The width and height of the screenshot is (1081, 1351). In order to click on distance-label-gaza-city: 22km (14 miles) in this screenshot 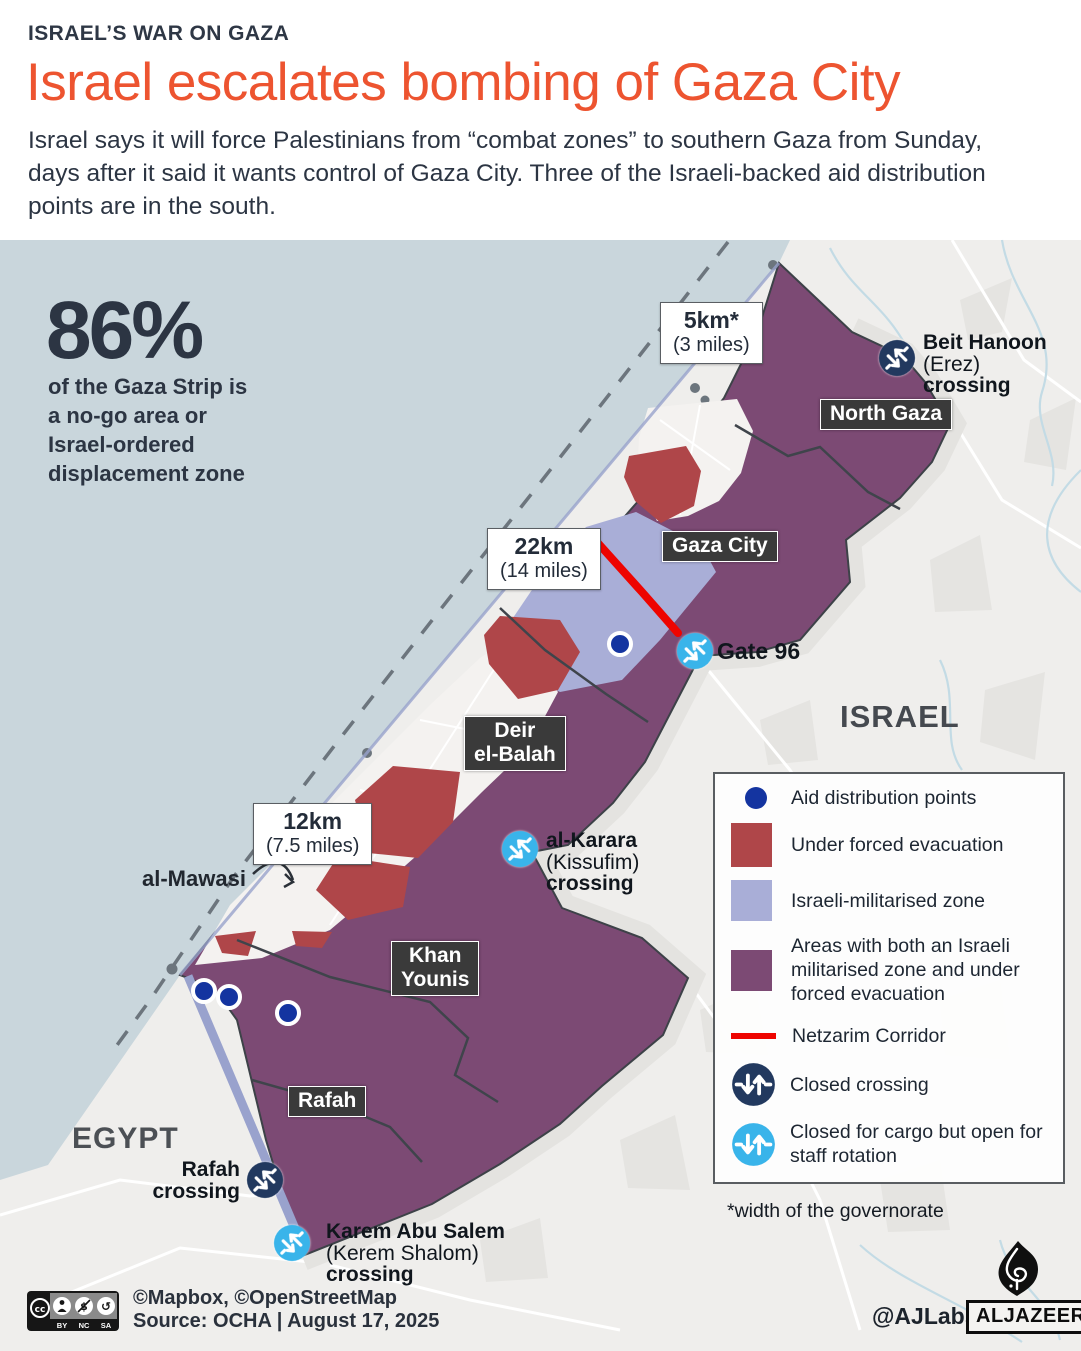, I will do `click(544, 559)`.